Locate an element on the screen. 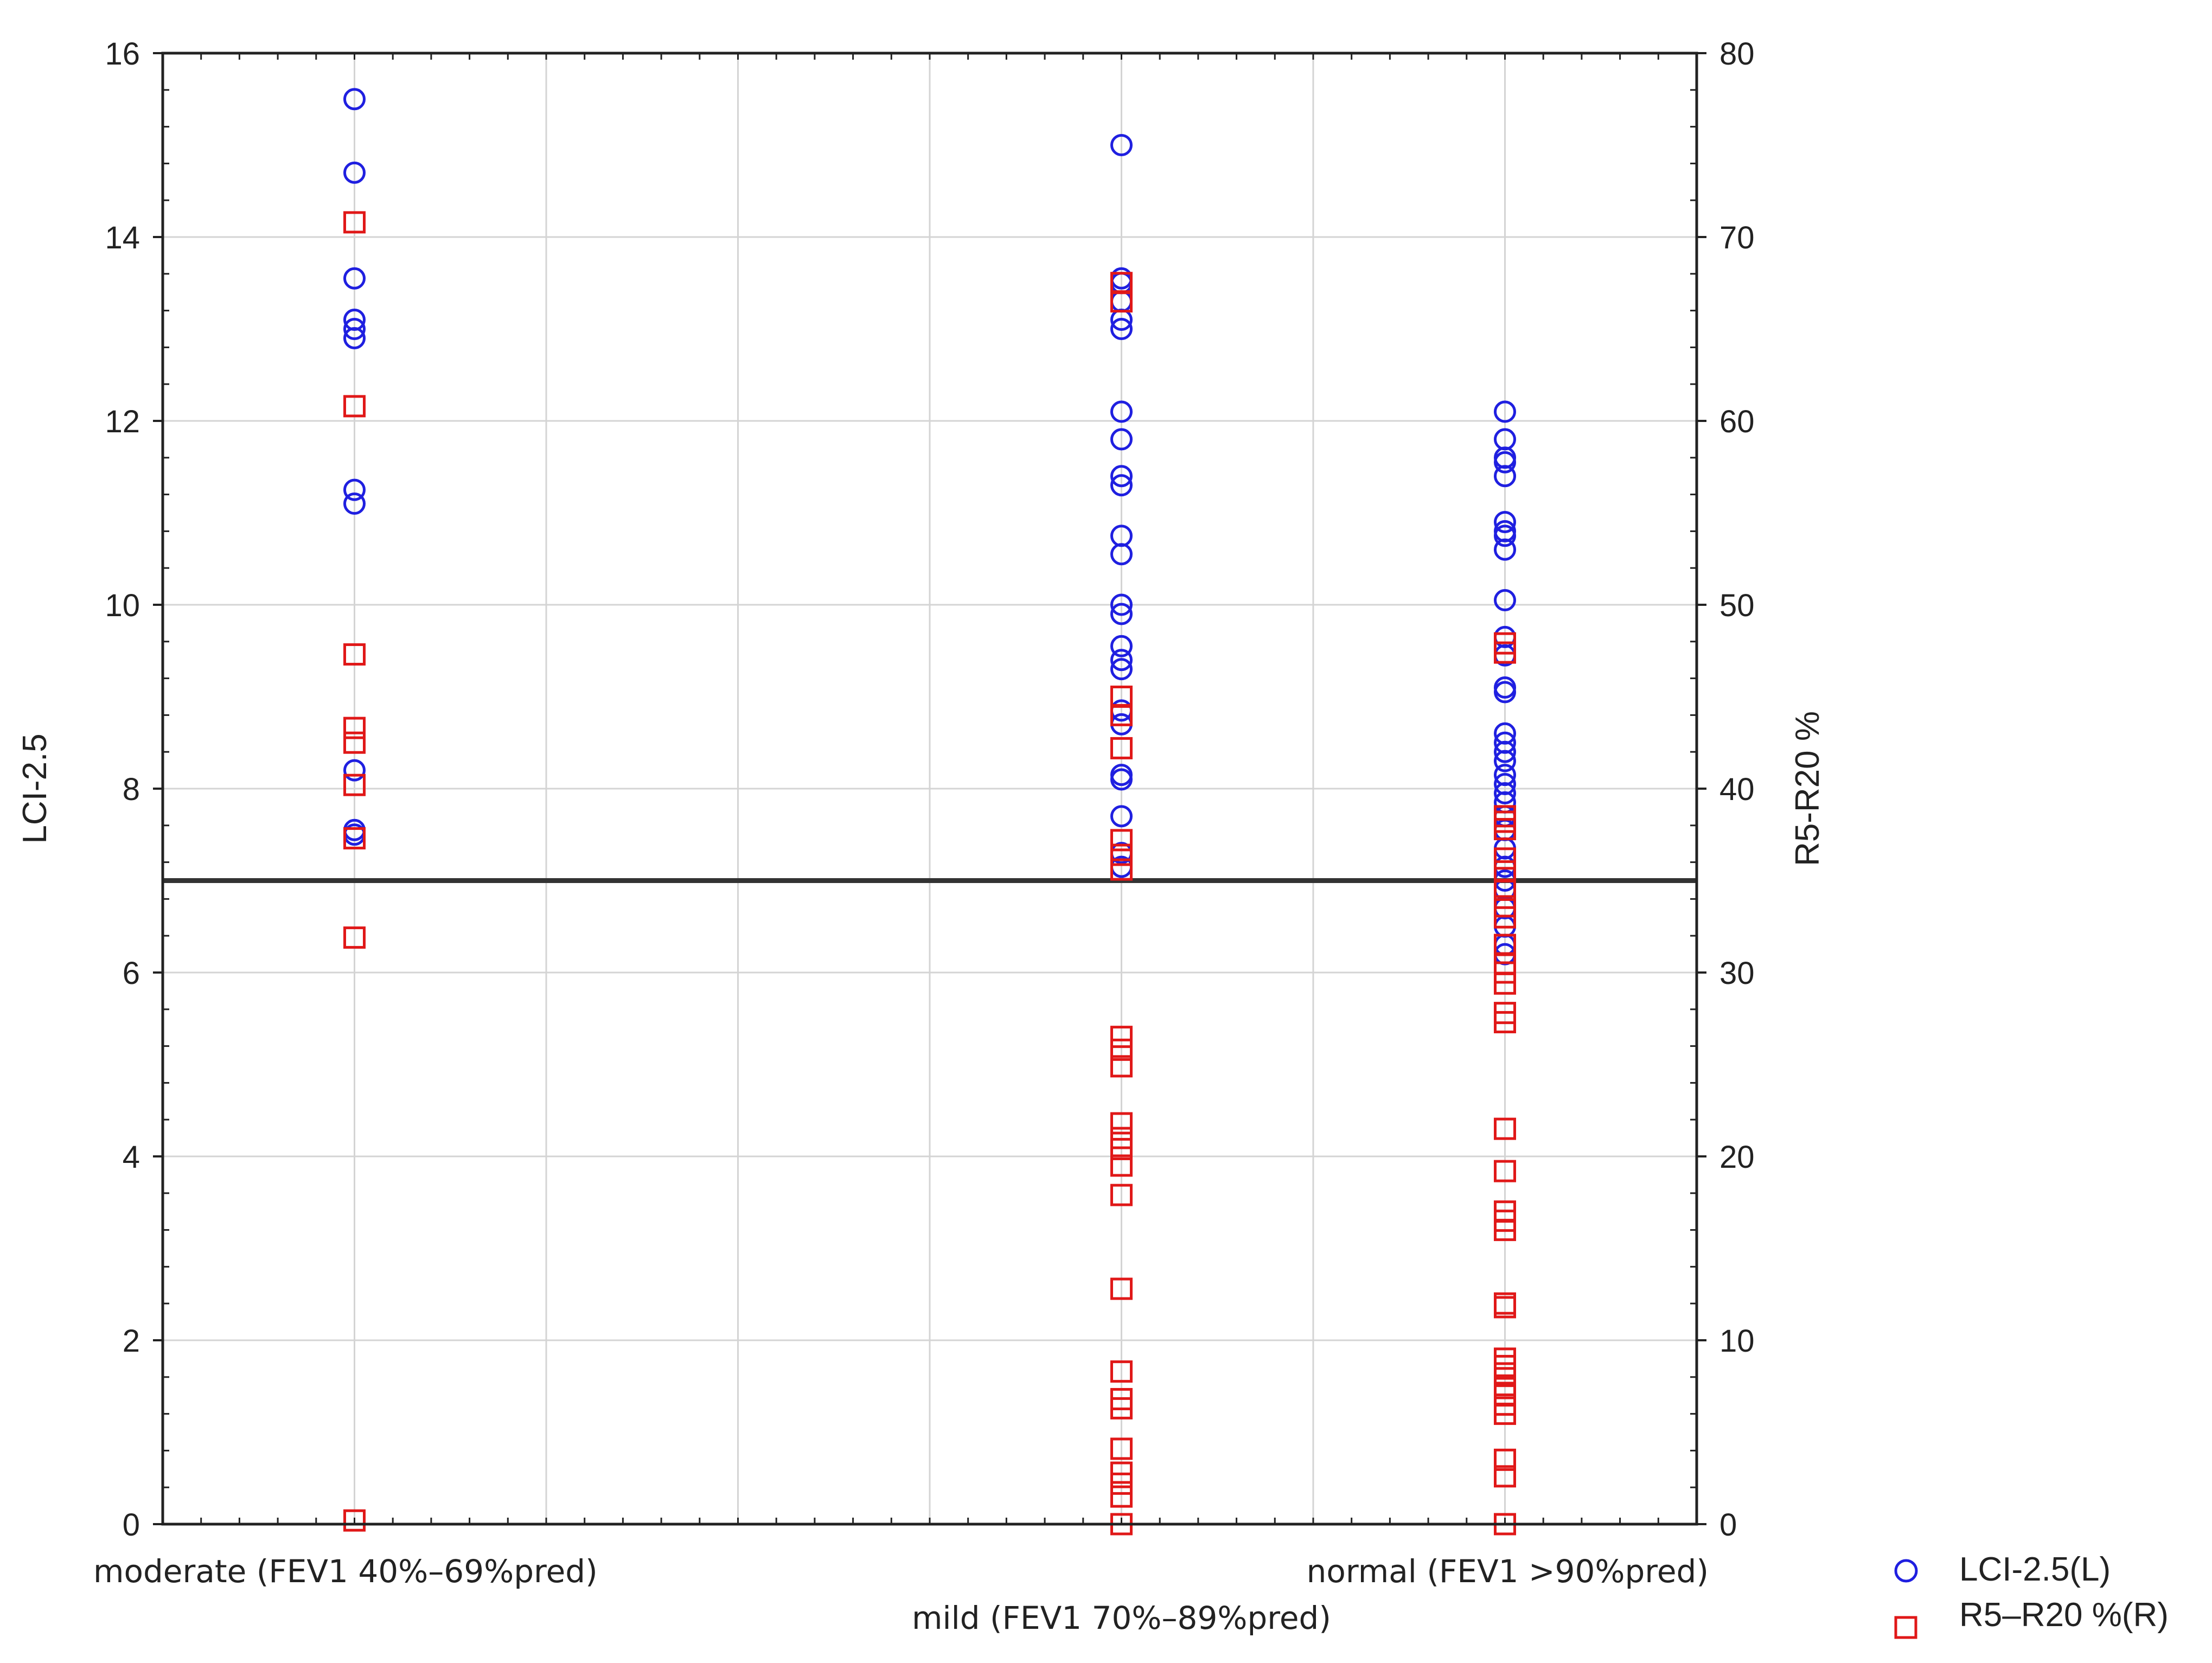  y-right-tick-label: 20 is located at coordinates (1737, 1158).